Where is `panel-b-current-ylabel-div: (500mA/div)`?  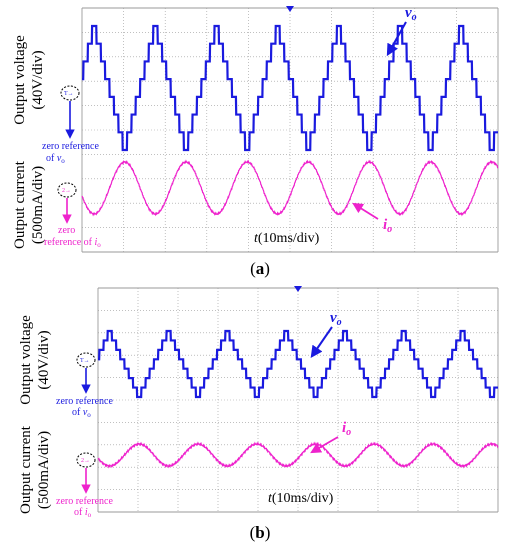
panel-b-current-ylabel-div: (500mA/div) is located at coordinates (44, 470).